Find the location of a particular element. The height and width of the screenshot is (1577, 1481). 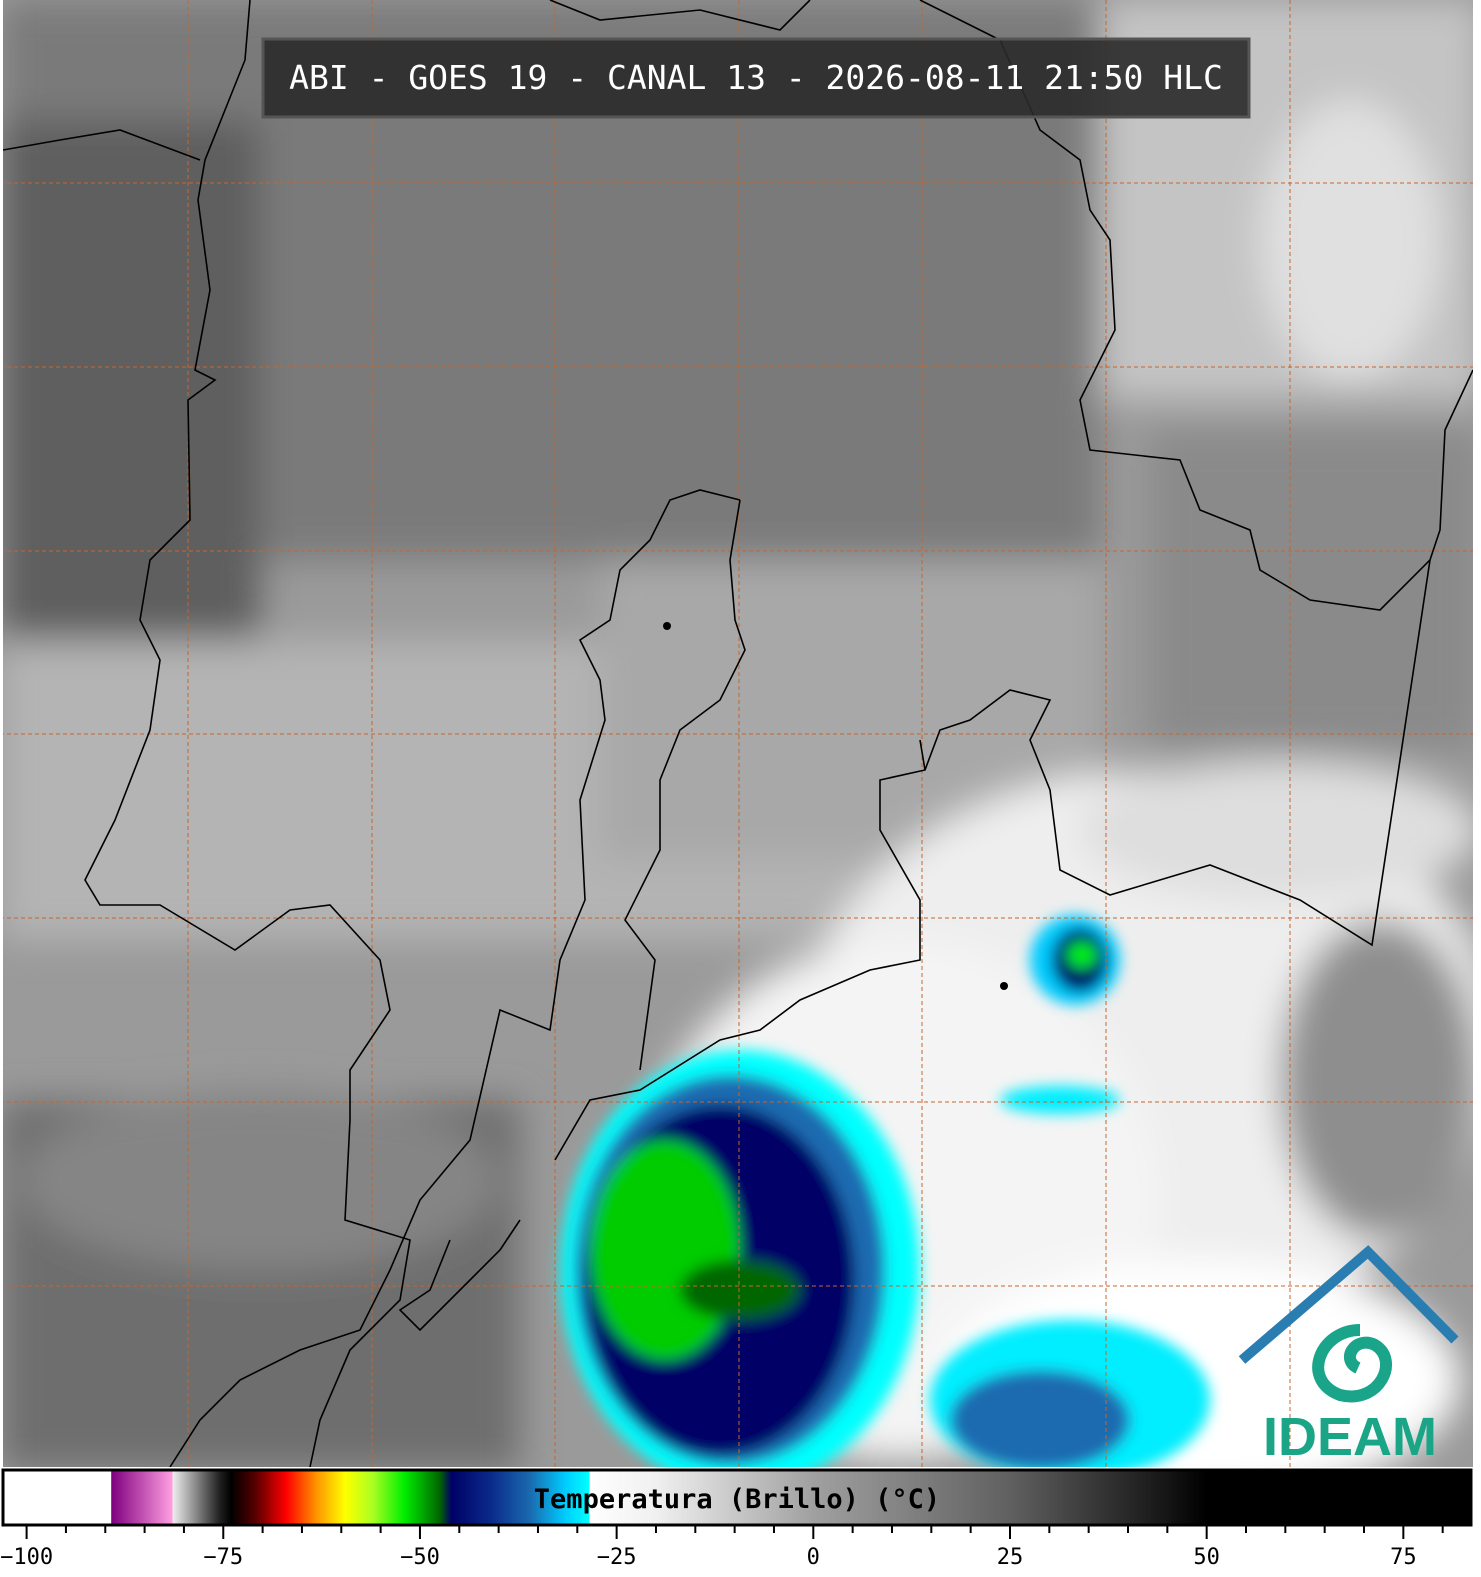

tick-label: −50 is located at coordinates (420, 1557).